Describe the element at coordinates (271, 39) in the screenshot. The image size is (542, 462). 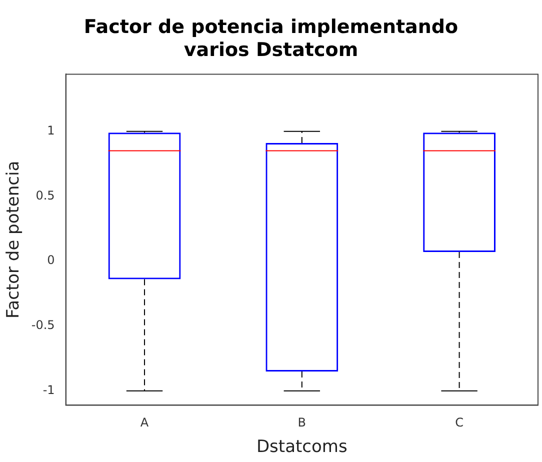
I see `chart-title: Factor de potencia implementando varios Dstatcom` at that location.